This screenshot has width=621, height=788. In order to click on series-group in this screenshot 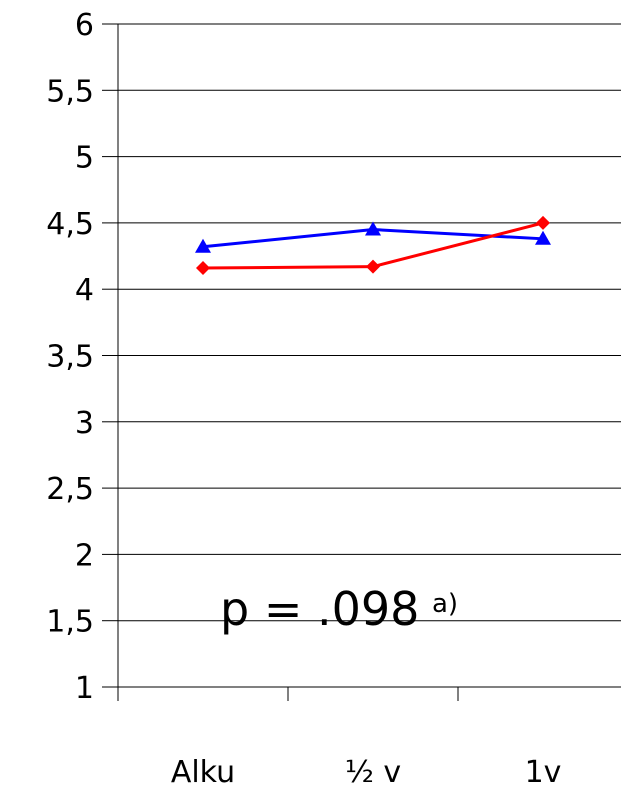, I will do `click(373, 245)`.